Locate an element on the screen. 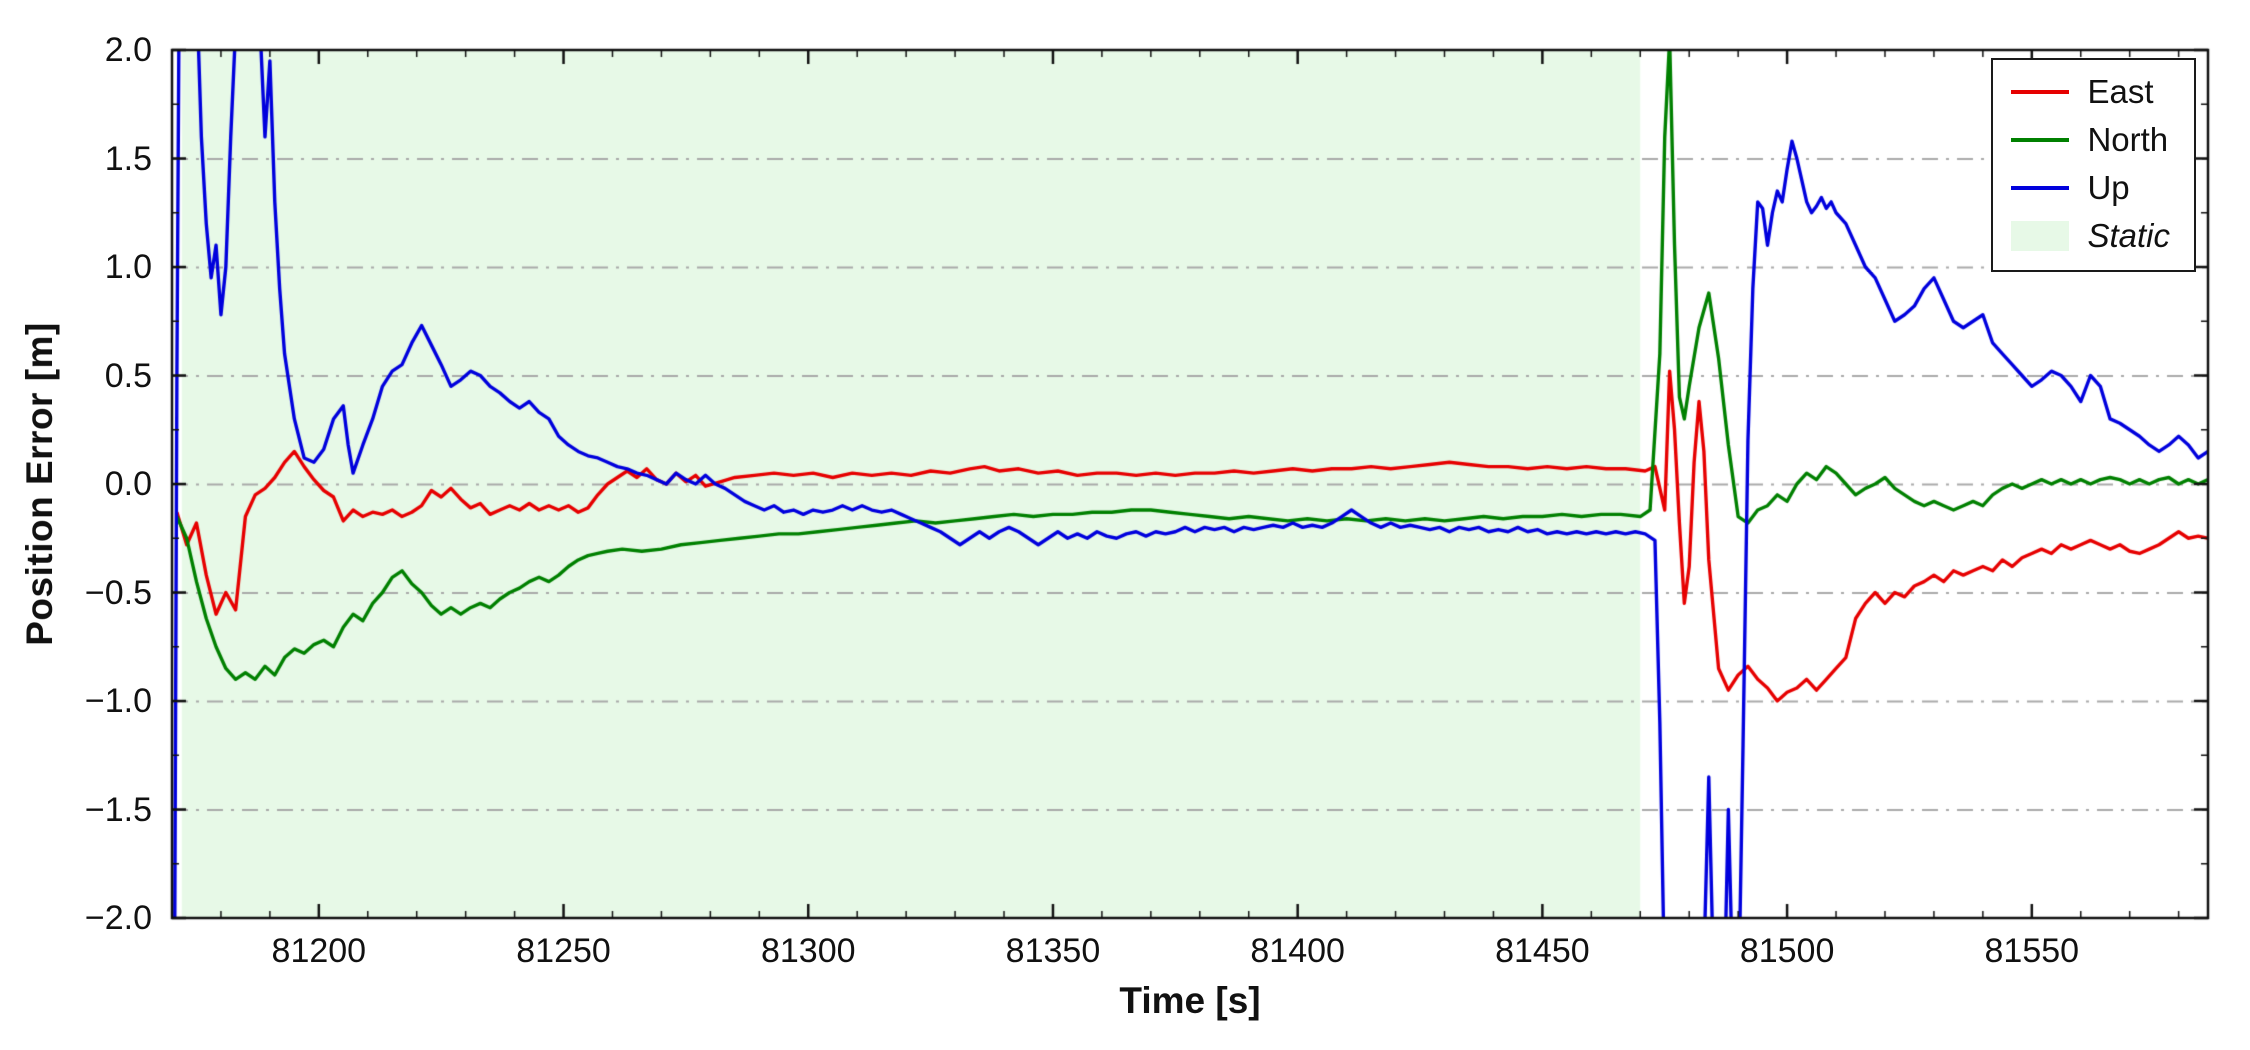 The width and height of the screenshot is (2250, 1050). y-tick-label: 0.0 is located at coordinates (128, 484).